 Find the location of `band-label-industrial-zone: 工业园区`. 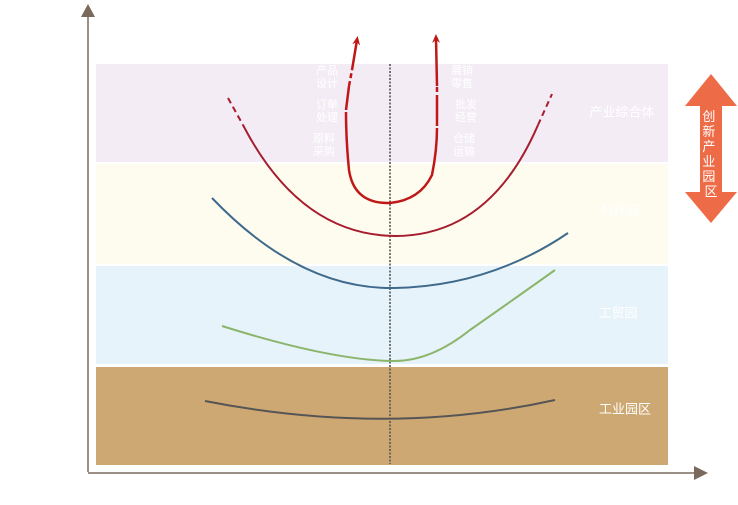

band-label-industrial-zone: 工业园区 is located at coordinates (625, 410).